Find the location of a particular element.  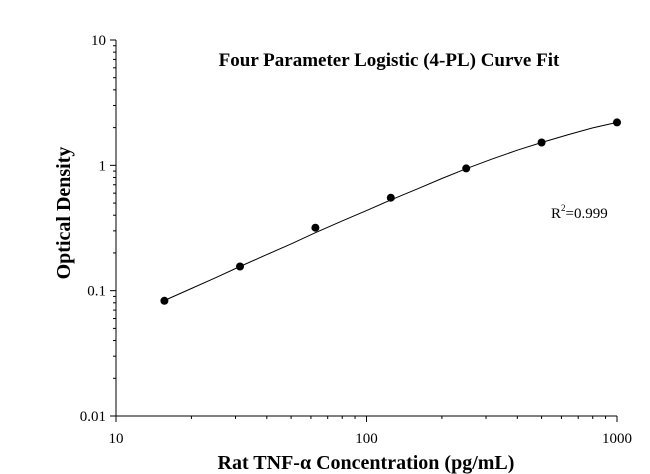

chart-title: Four Parameter Logistic (4-PL) Curve Fit is located at coordinates (389, 60).